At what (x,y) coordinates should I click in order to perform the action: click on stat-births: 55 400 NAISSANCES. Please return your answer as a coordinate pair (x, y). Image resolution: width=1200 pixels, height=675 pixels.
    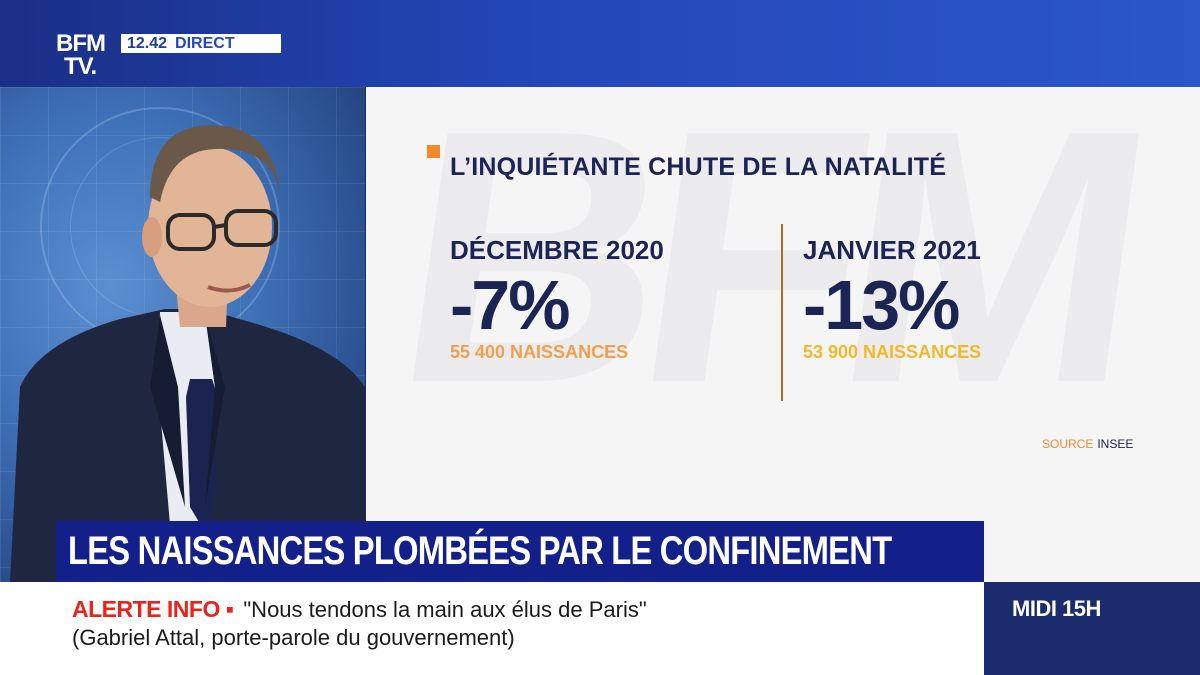
    Looking at the image, I should click on (539, 352).